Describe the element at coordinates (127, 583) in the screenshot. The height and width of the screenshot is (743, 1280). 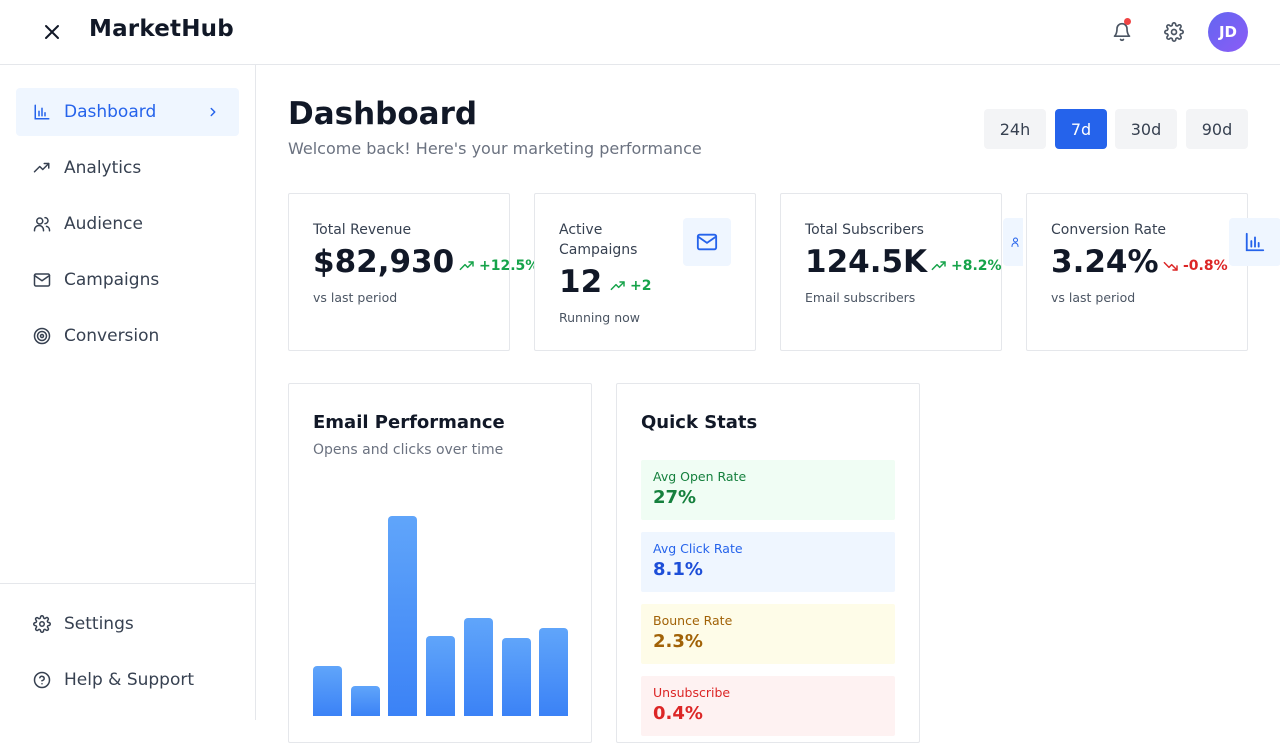
I see `sidebar-divider` at that location.